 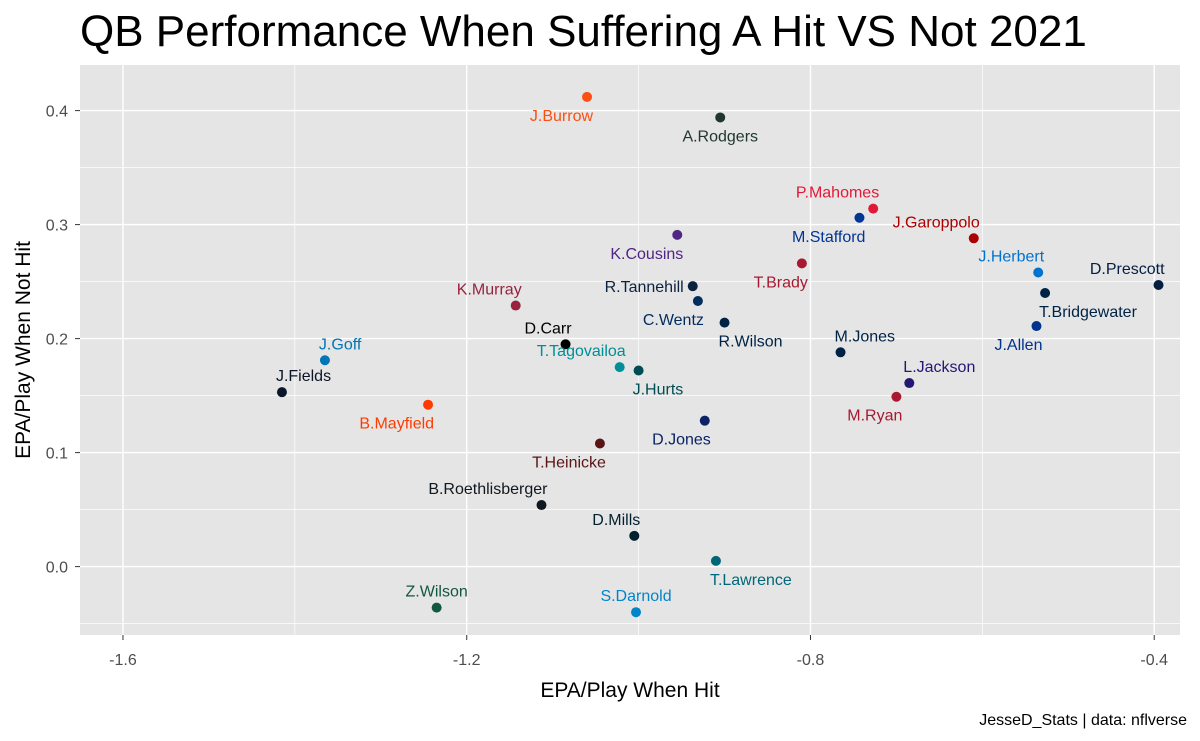 I want to click on x-axis-title: EPA/Play When Hit, so click(x=630, y=690).